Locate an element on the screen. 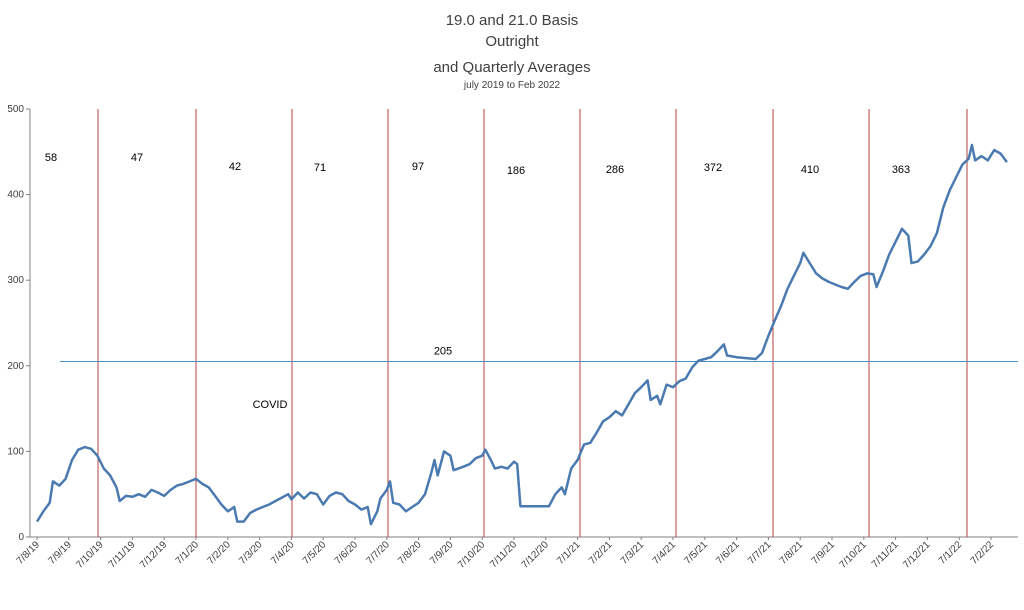 Image resolution: width=1024 pixels, height=610 pixels. quarter-average-label: 58 is located at coordinates (51, 158).